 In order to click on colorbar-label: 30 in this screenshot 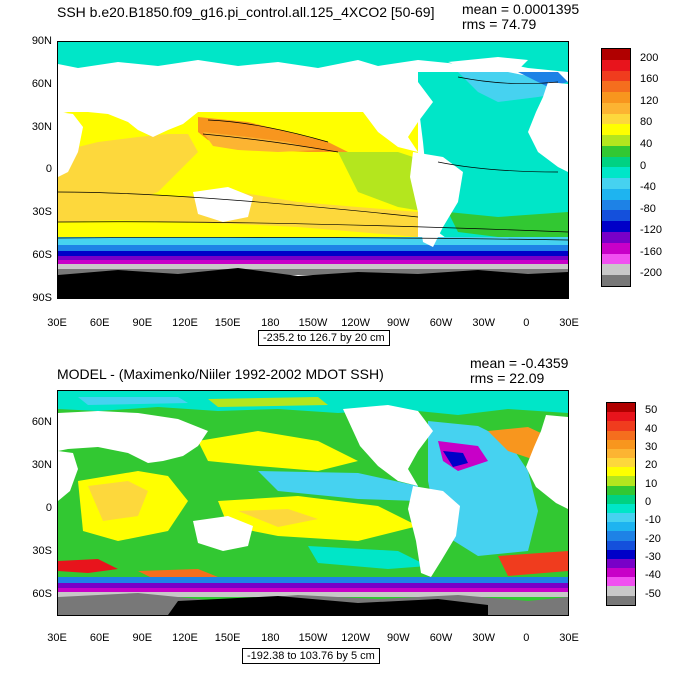, I will do `click(651, 446)`.